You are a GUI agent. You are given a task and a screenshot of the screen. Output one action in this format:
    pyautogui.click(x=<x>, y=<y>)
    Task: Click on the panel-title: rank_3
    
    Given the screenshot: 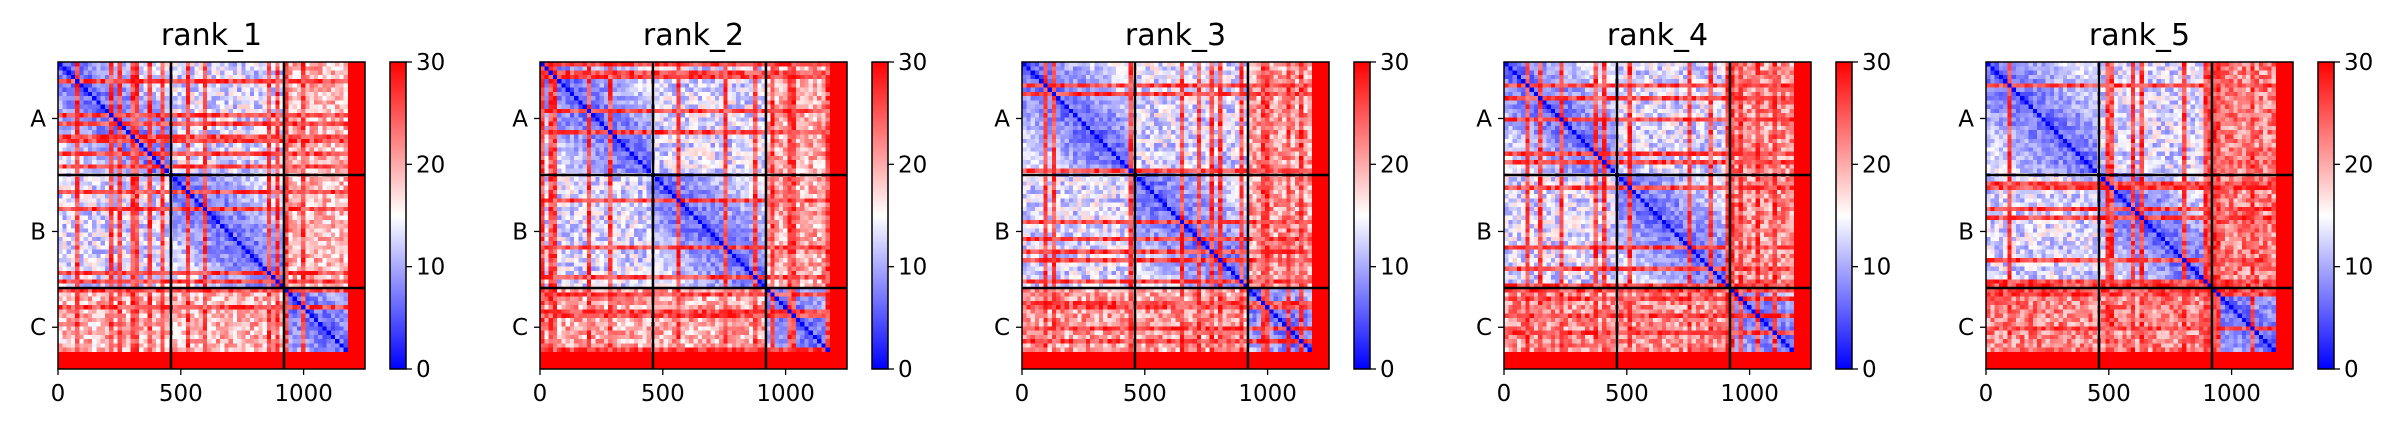 What is the action you would take?
    pyautogui.click(x=1175, y=35)
    